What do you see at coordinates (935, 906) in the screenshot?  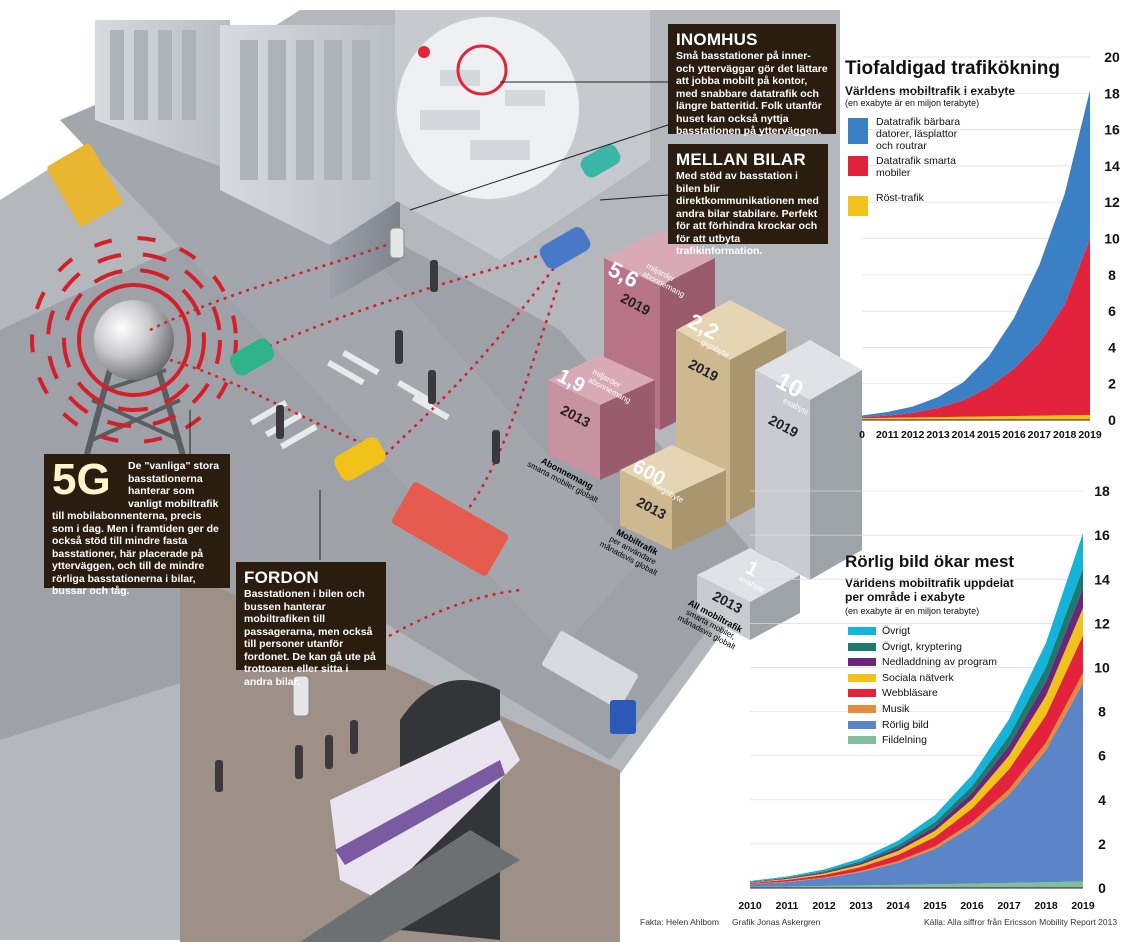 I see `chart2-xtick-label: 2015` at bounding box center [935, 906].